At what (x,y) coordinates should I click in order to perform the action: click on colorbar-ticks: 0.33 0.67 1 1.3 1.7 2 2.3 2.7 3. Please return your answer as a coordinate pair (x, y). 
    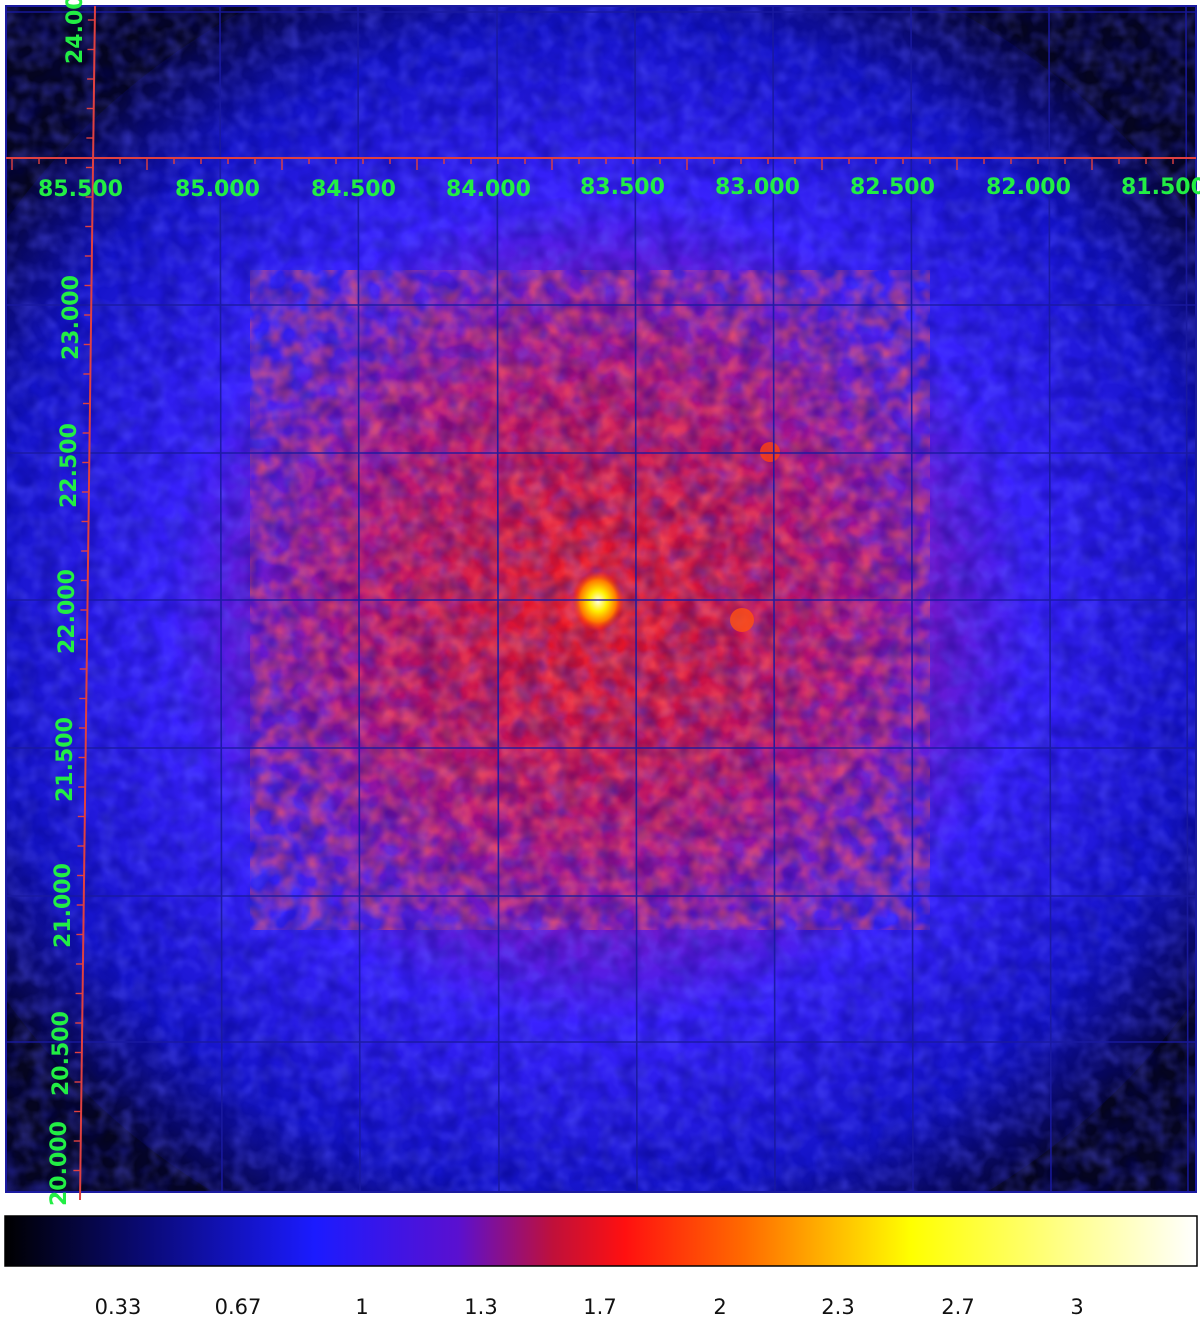
    Looking at the image, I should click on (589, 1307).